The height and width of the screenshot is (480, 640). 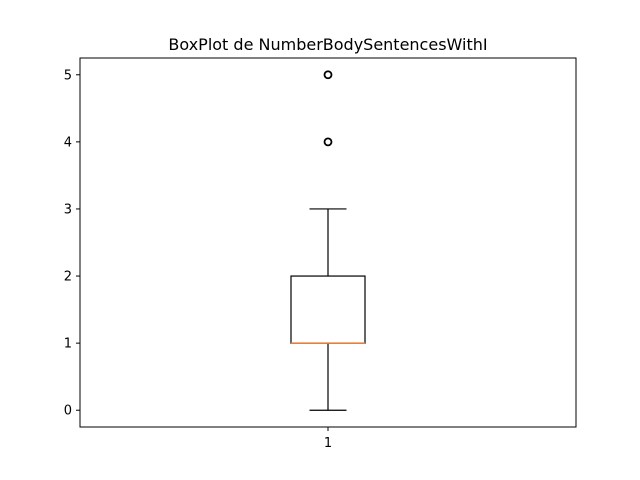 What do you see at coordinates (68, 411) in the screenshot?
I see `y-tick-label: 0` at bounding box center [68, 411].